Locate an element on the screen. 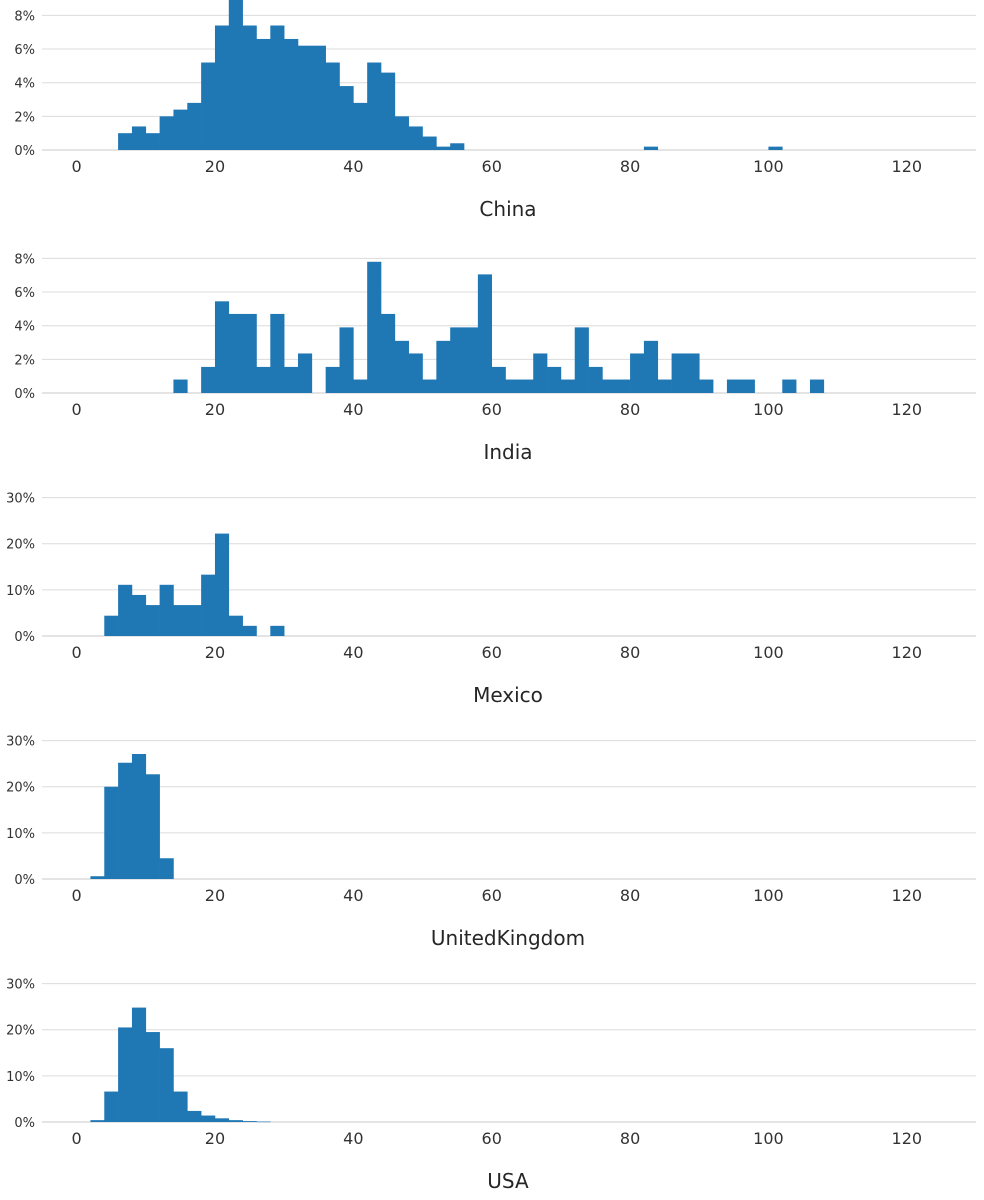 The width and height of the screenshot is (984, 1200). y-tick-label: 20% is located at coordinates (20, 545).